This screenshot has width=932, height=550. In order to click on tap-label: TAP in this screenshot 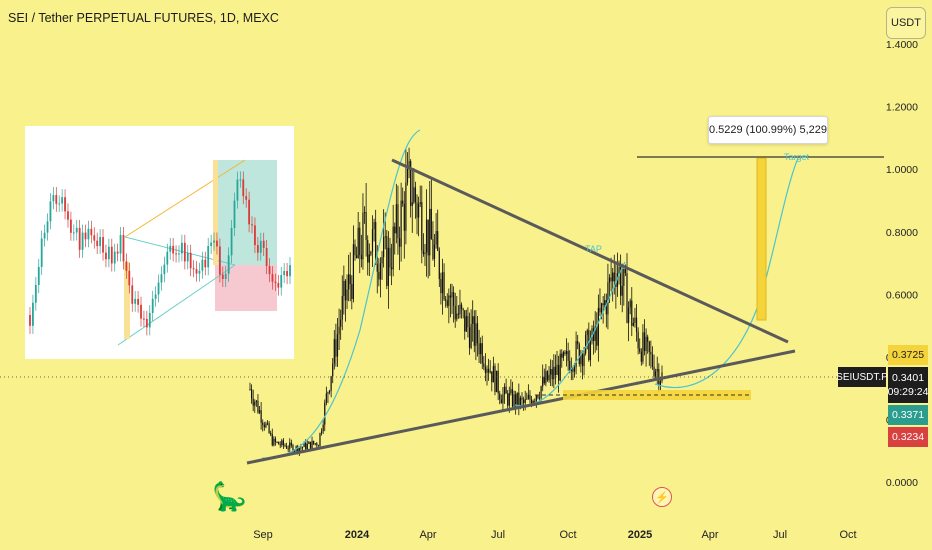, I will do `click(593, 249)`.